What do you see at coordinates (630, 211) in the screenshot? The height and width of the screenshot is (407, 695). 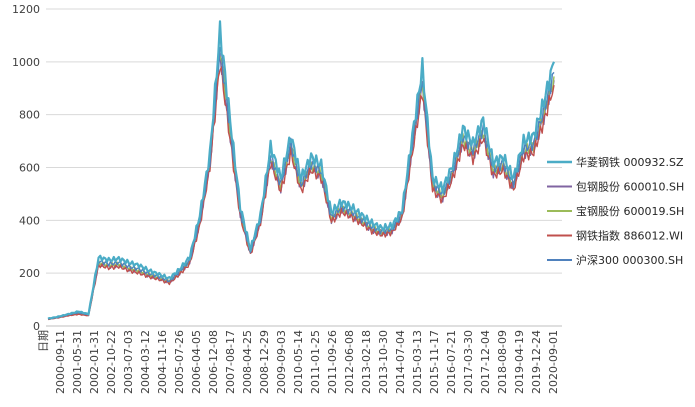 I see `legend-label: 宝钢股份 600019.SH` at bounding box center [630, 211].